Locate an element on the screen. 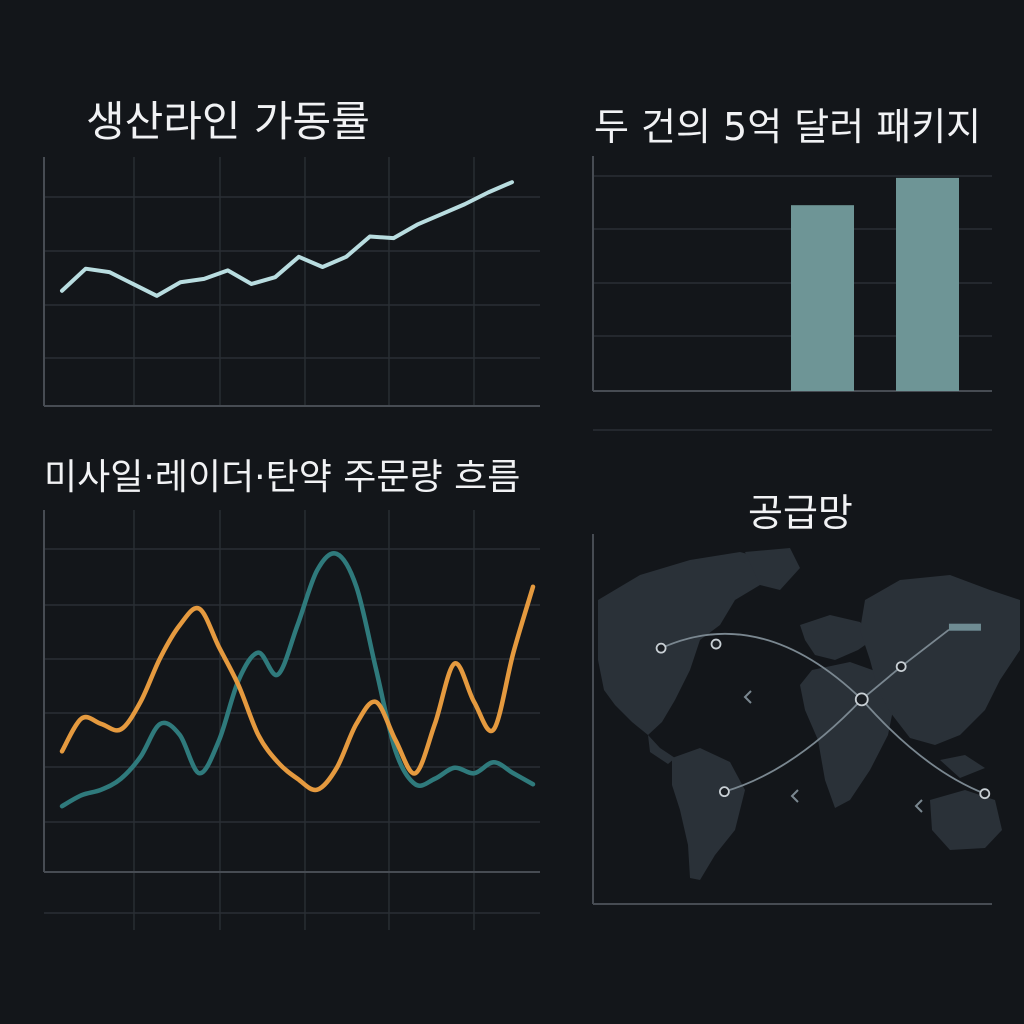  chart-title-packages: 두 건의 5억 달러 패키지 is located at coordinates (788, 127).